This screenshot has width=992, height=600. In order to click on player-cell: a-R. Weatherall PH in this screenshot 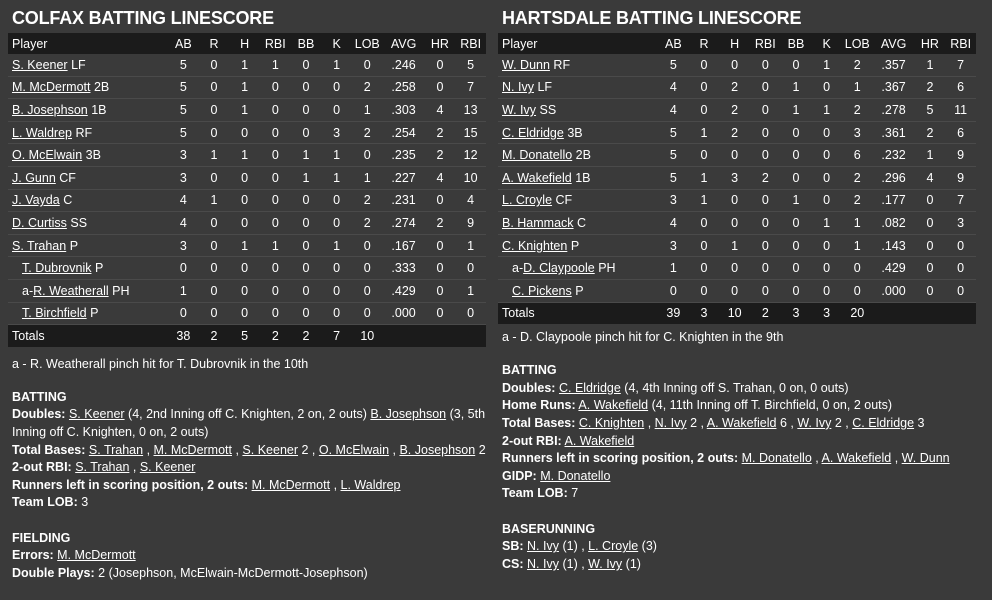, I will do `click(88, 291)`.